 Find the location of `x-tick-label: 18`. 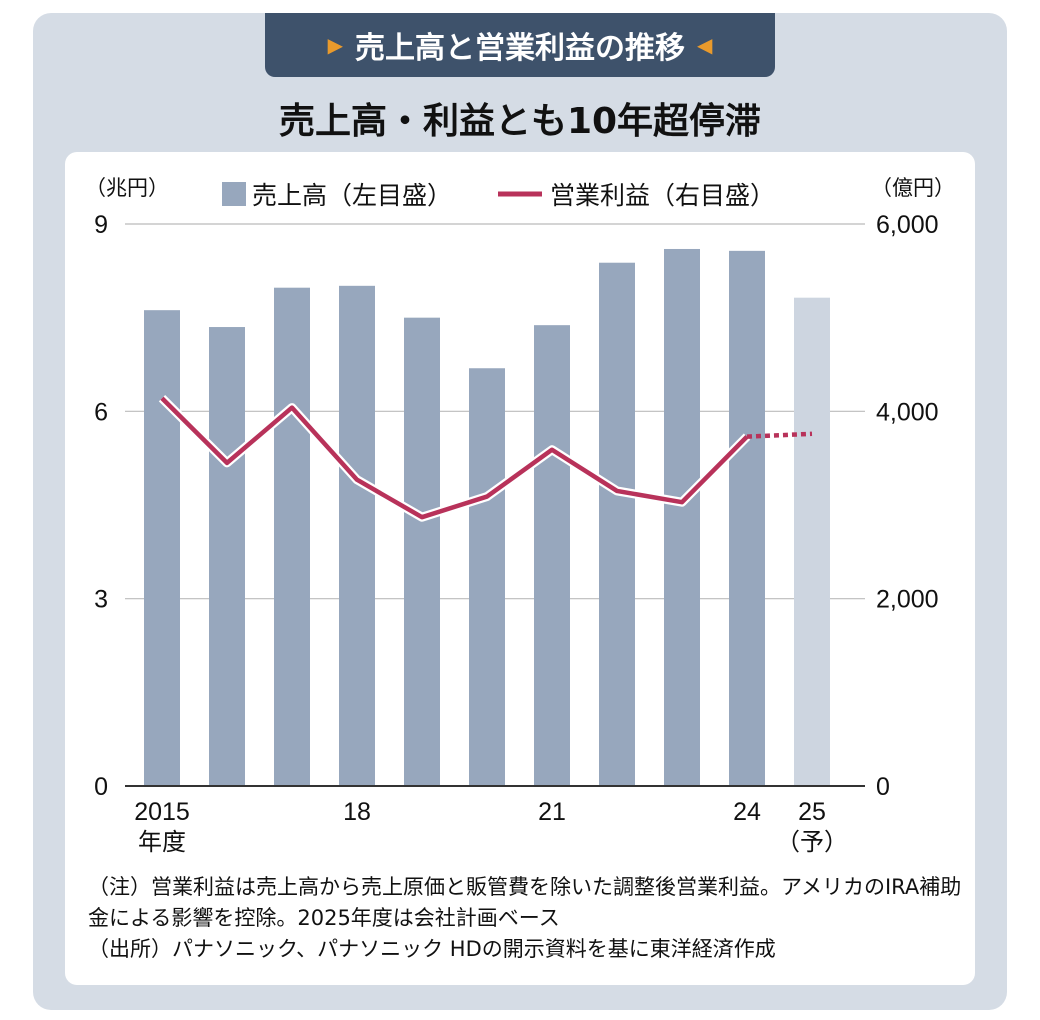

x-tick-label: 18 is located at coordinates (357, 812).